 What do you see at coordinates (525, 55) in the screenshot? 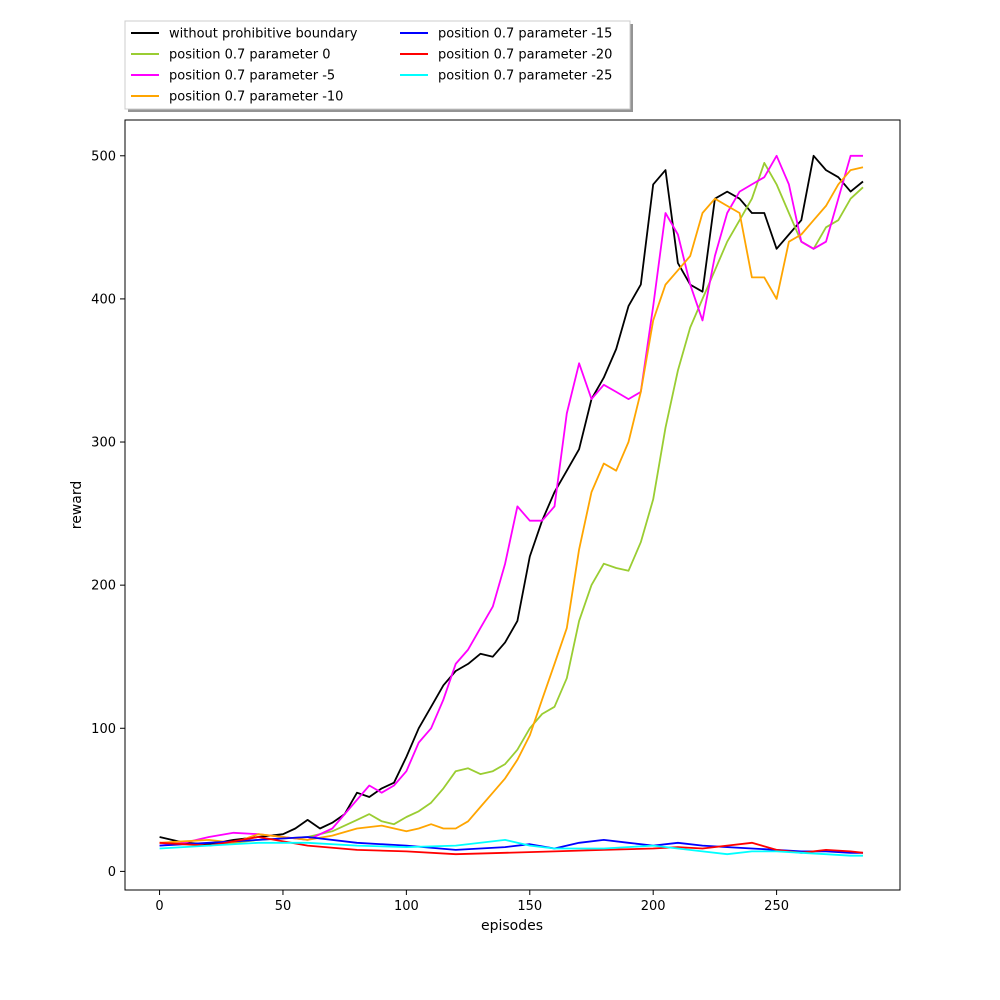
I see `legend-label-5: position 0.7 parameter -20` at bounding box center [525, 55].